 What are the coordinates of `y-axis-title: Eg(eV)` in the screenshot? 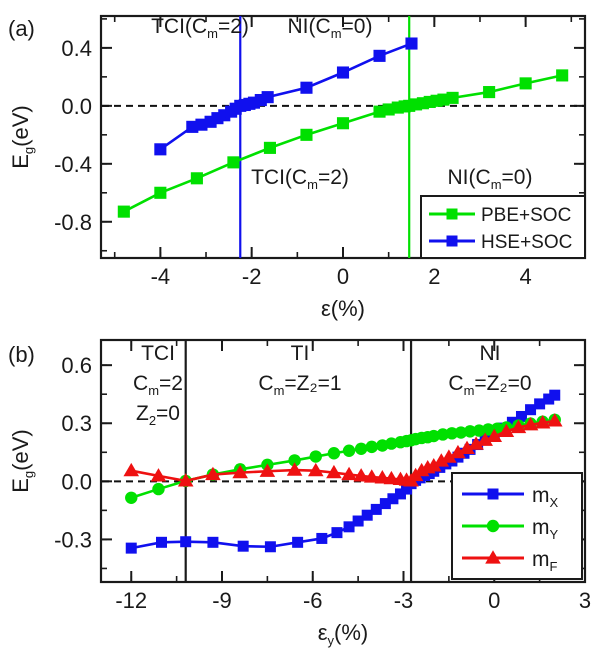 It's located at (22, 136).